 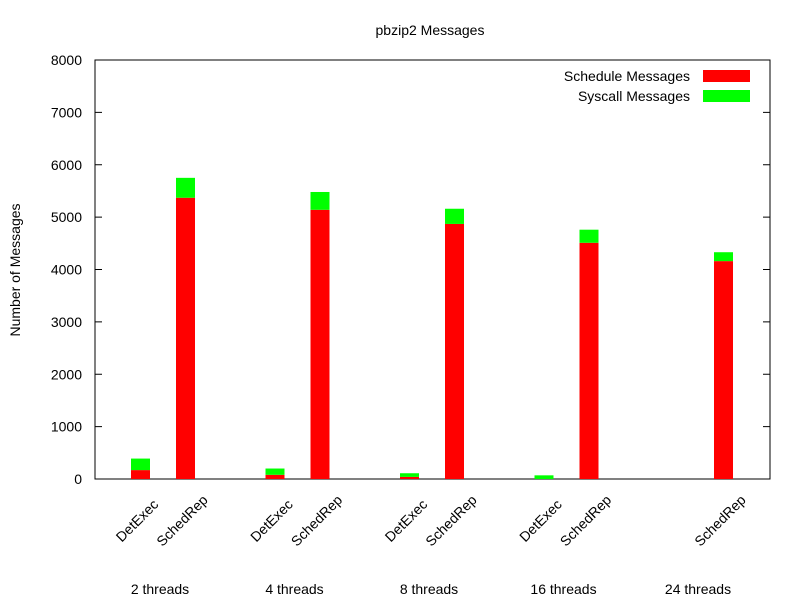 I want to click on y-tick-label: 2000, so click(x=66, y=374).